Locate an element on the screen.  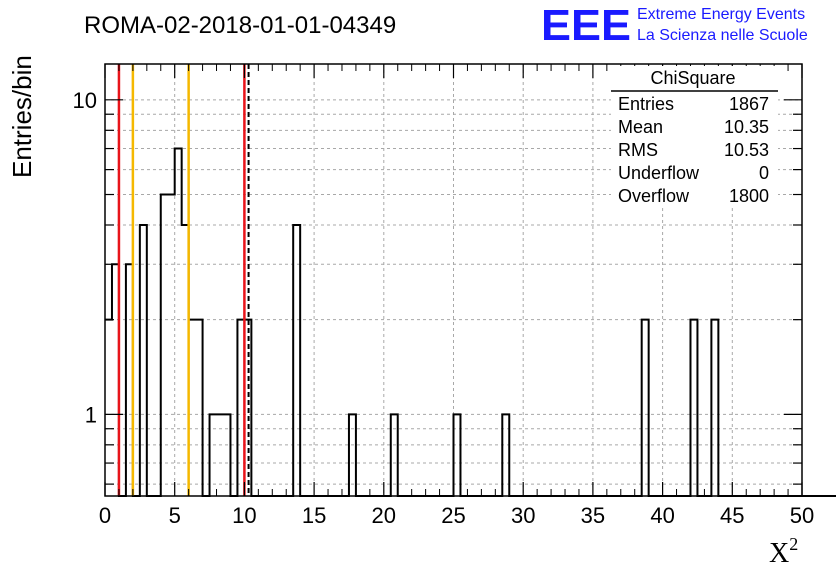
stats-row-label: RMS is located at coordinates (638, 150).